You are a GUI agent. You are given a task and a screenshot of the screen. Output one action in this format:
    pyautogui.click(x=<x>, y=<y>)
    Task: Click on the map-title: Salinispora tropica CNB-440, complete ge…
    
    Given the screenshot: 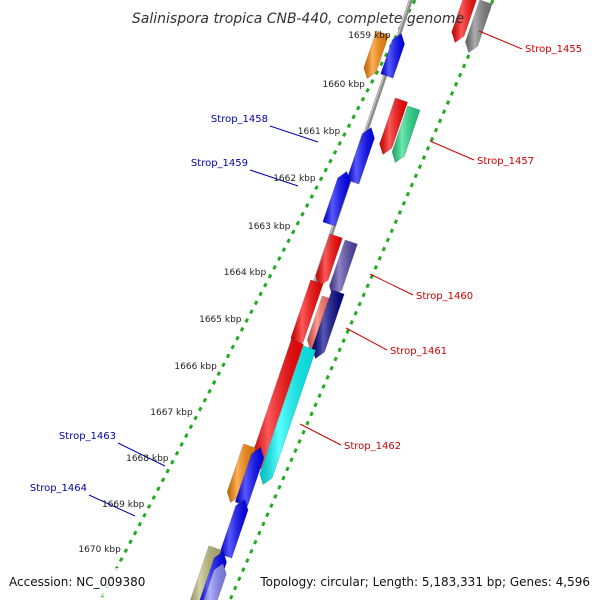 What is the action you would take?
    pyautogui.click(x=298, y=19)
    